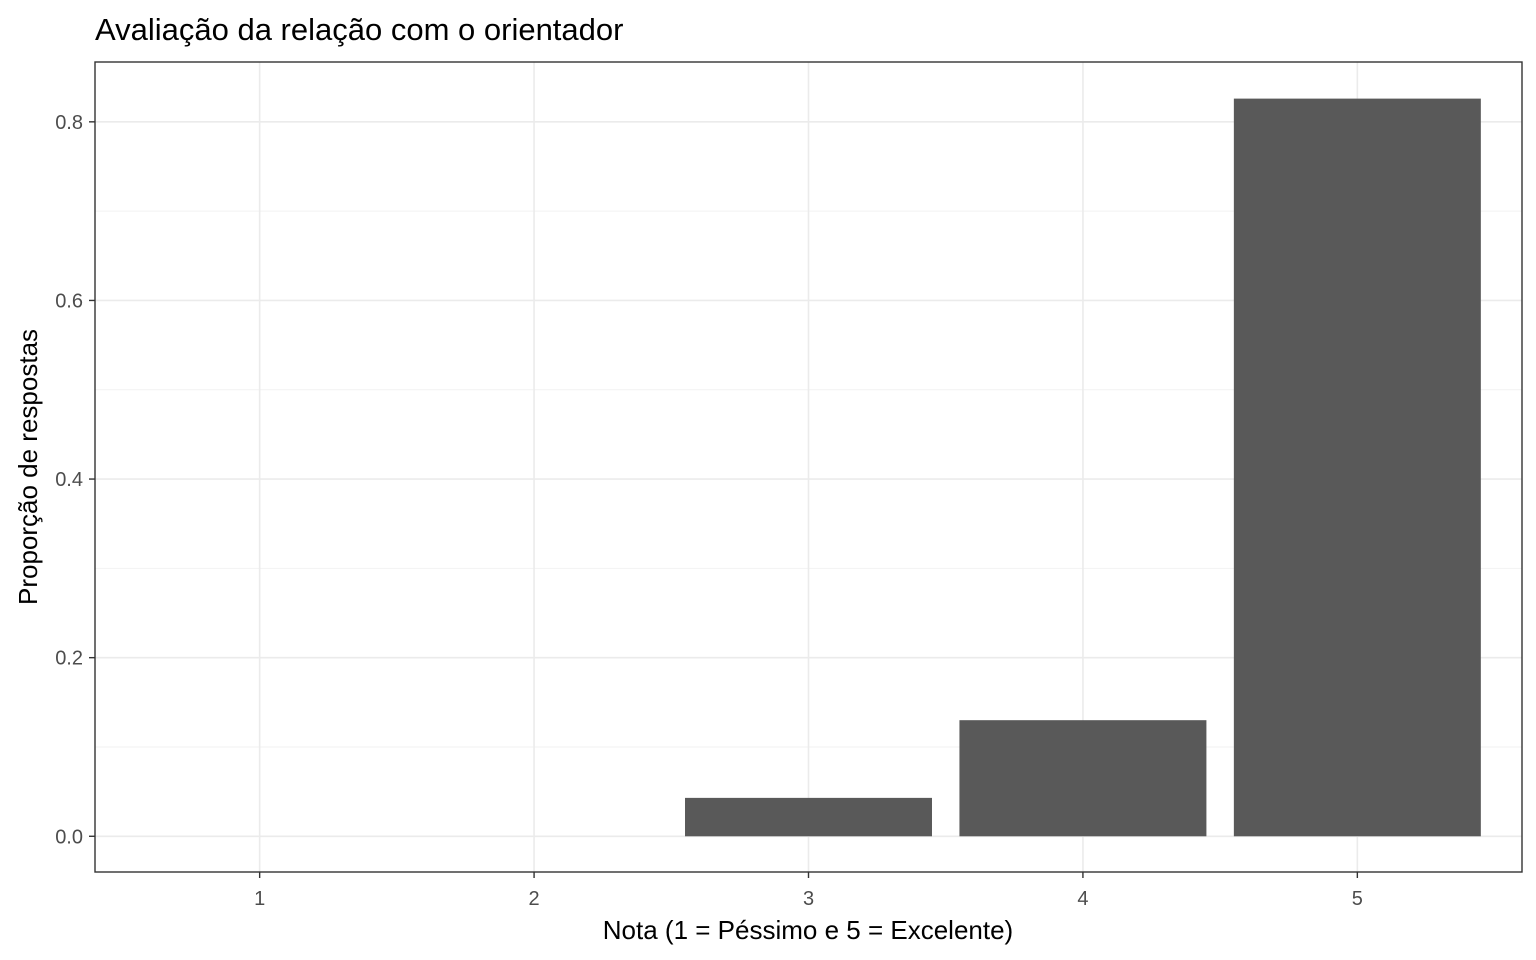  What do you see at coordinates (359, 29) in the screenshot?
I see `chart-title: Avaliação da relação com o orientador` at bounding box center [359, 29].